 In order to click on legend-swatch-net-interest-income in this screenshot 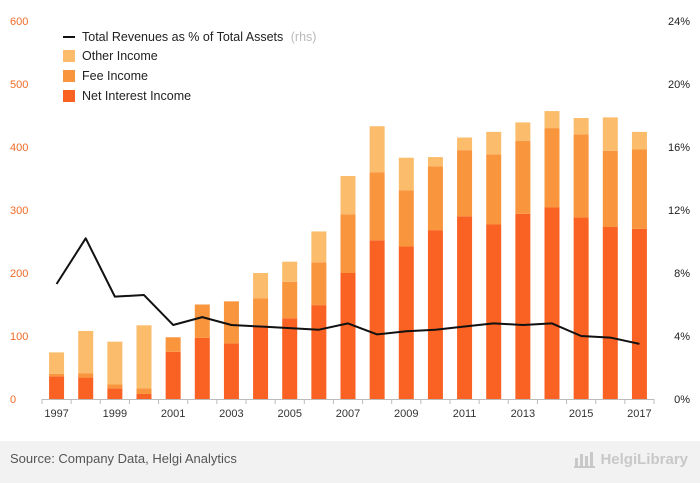, I will do `click(69, 96)`.